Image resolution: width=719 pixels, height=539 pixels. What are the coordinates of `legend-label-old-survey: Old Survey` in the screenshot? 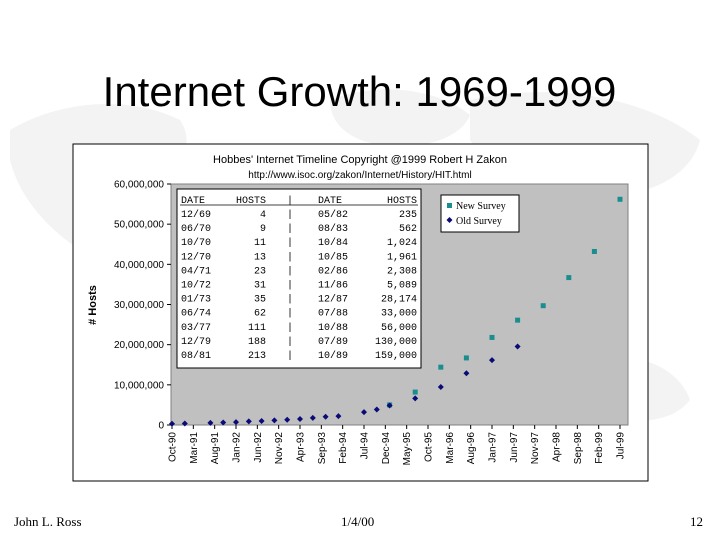 It's located at (479, 221).